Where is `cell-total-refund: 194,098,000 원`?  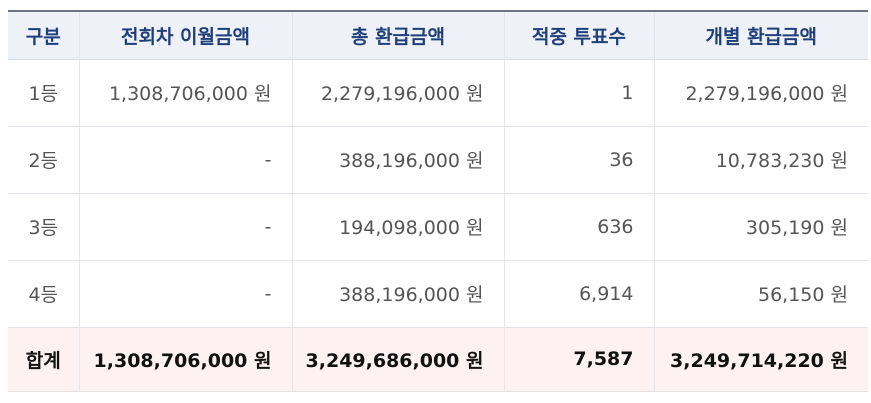 cell-total-refund: 194,098,000 원 is located at coordinates (397, 227).